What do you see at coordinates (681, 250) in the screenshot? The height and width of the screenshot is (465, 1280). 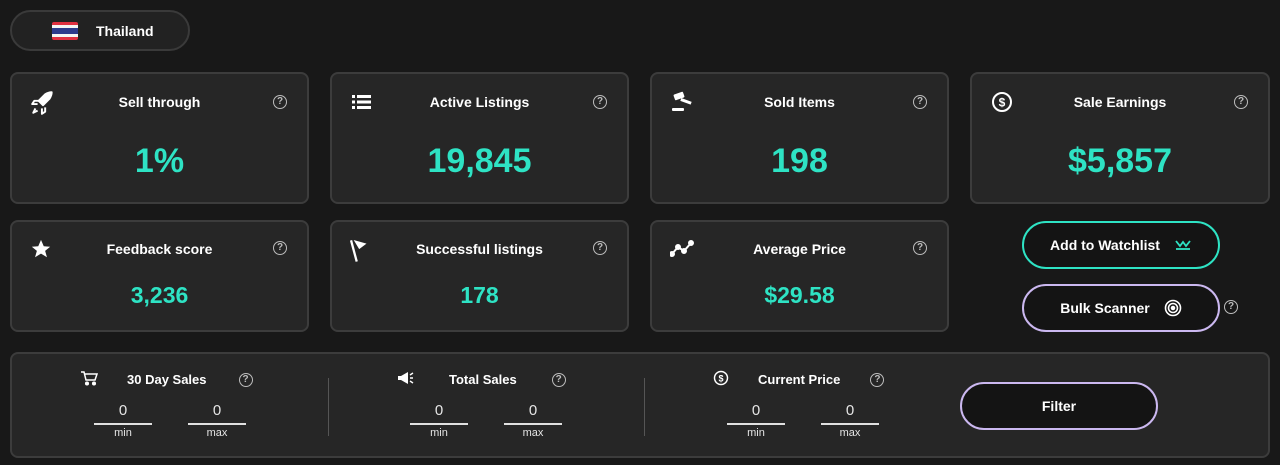 I see `trend-line-icon` at bounding box center [681, 250].